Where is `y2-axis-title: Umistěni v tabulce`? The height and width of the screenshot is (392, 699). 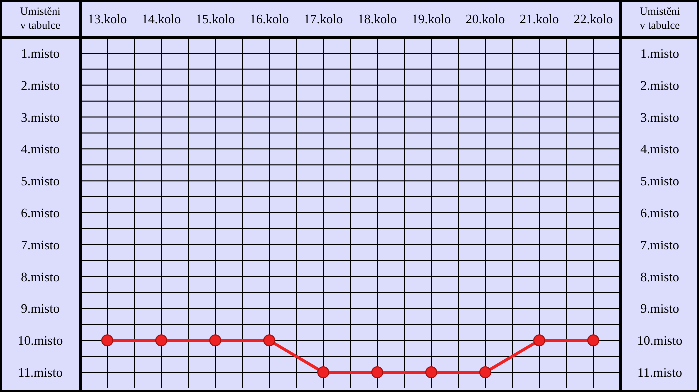 y2-axis-title: Umistěni v tabulce is located at coordinates (660, 19).